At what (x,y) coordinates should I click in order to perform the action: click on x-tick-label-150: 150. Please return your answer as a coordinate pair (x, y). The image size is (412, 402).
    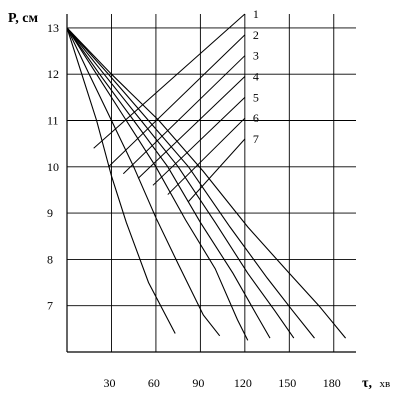
    Looking at the image, I should click on (287, 383).